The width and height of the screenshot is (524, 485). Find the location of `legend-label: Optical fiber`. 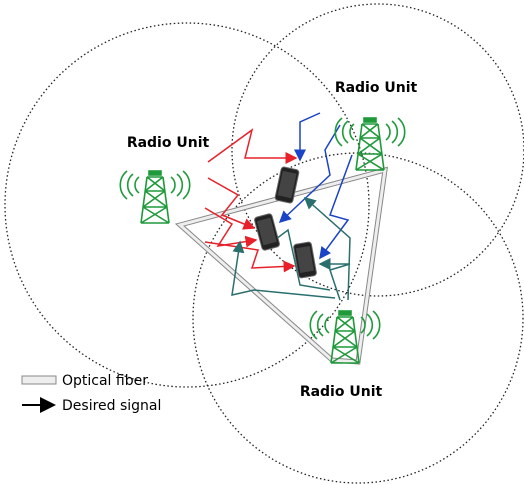

legend-label: Optical fiber is located at coordinates (105, 381).